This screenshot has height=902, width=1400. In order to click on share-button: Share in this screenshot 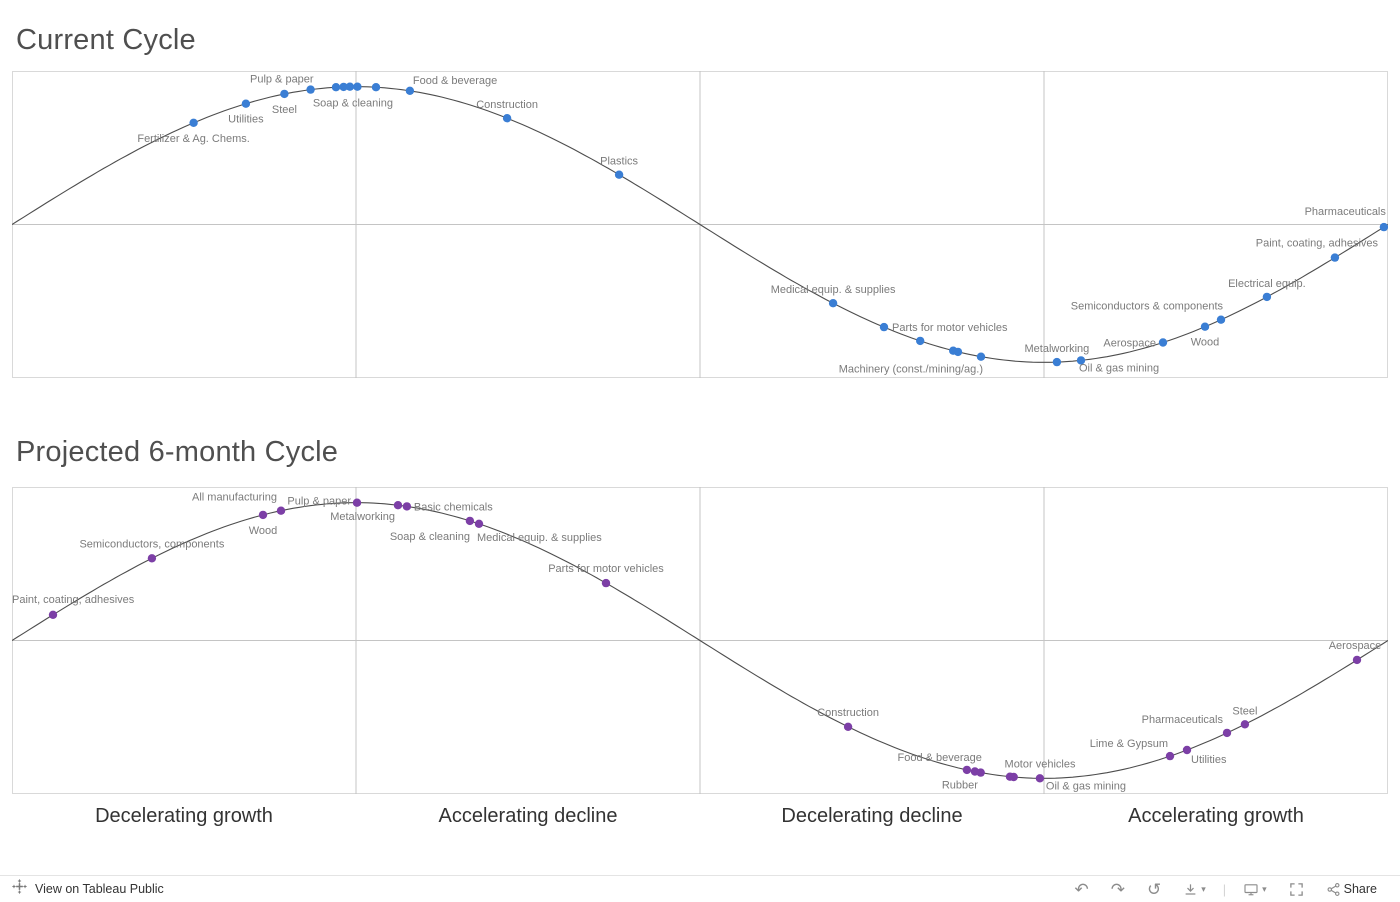, I will do `click(1351, 889)`.